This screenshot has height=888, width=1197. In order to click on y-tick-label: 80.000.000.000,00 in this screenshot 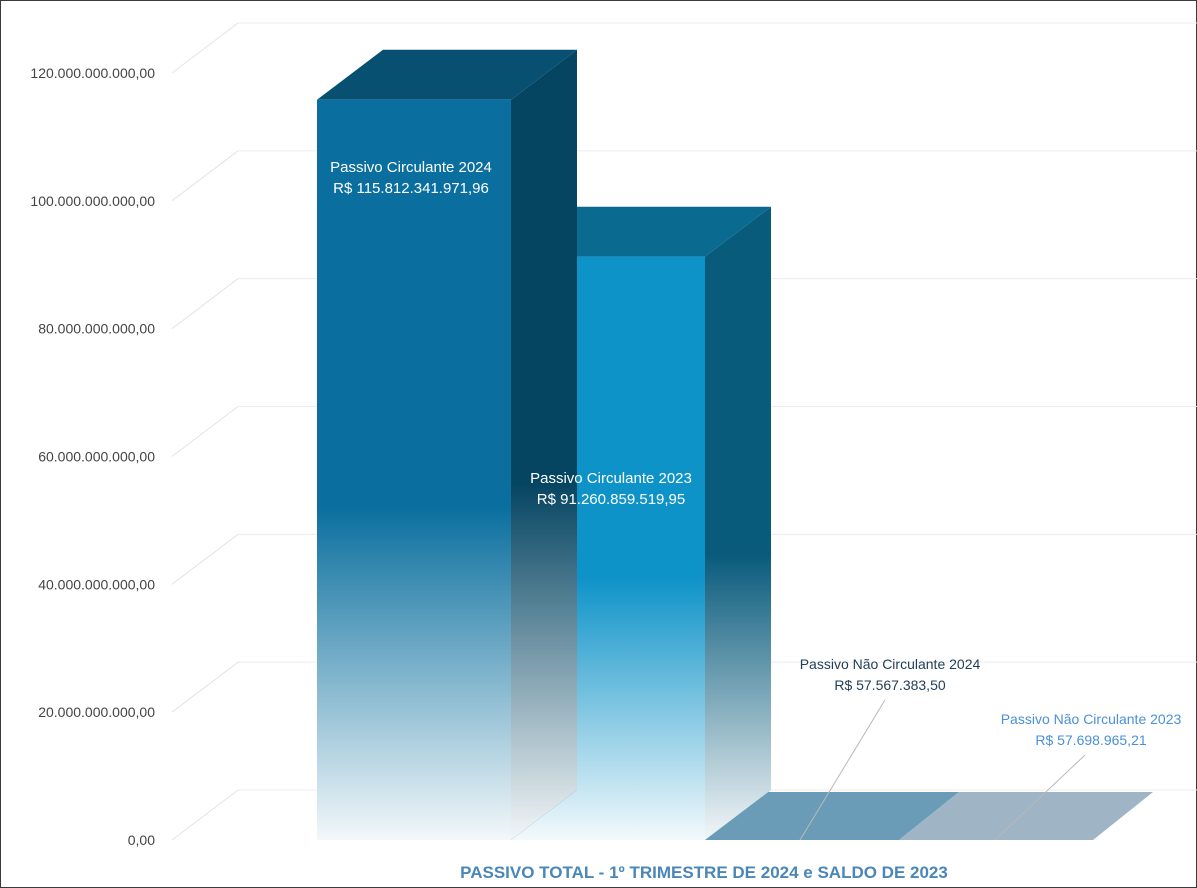, I will do `click(96, 329)`.